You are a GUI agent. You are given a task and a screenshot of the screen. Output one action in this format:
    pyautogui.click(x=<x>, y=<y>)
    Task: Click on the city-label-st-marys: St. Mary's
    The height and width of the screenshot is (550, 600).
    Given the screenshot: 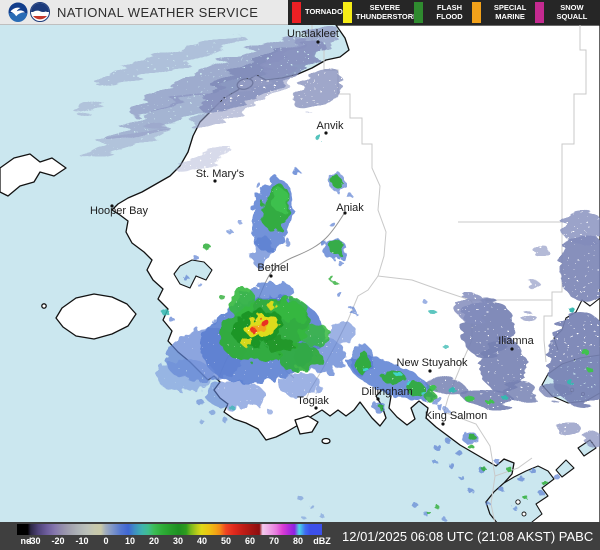 What is the action you would take?
    pyautogui.click(x=220, y=174)
    